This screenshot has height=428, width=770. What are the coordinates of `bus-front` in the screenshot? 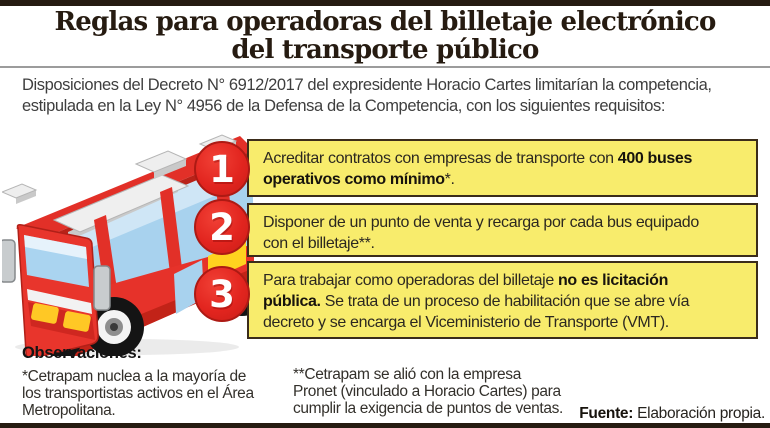 It's located at (57, 290).